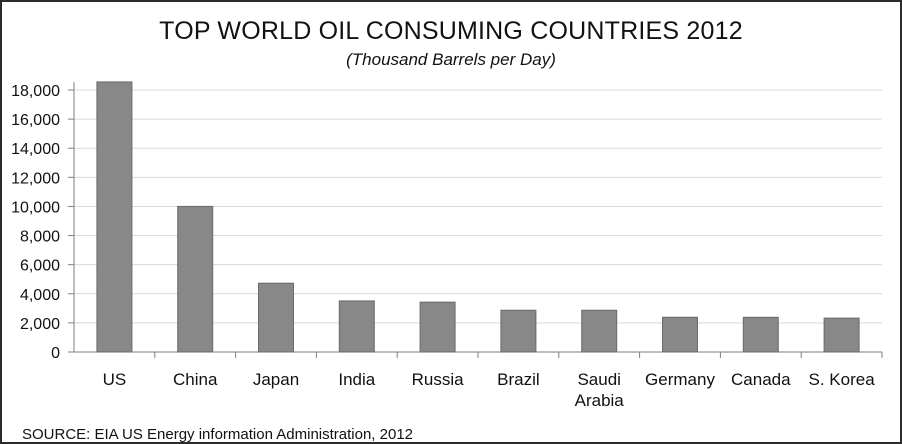 This screenshot has height=444, width=902. I want to click on x-tick-label: Brazil, so click(518, 379).